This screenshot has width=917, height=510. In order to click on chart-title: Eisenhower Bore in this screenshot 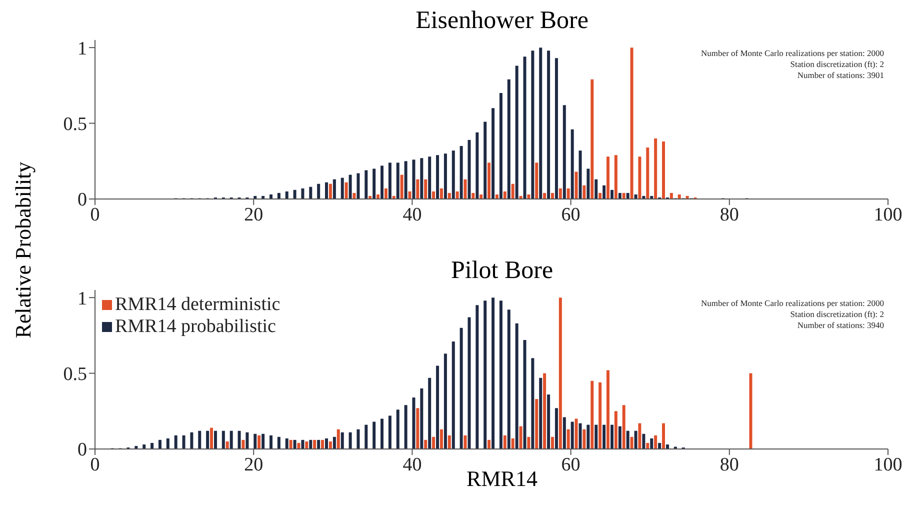, I will do `click(502, 20)`.